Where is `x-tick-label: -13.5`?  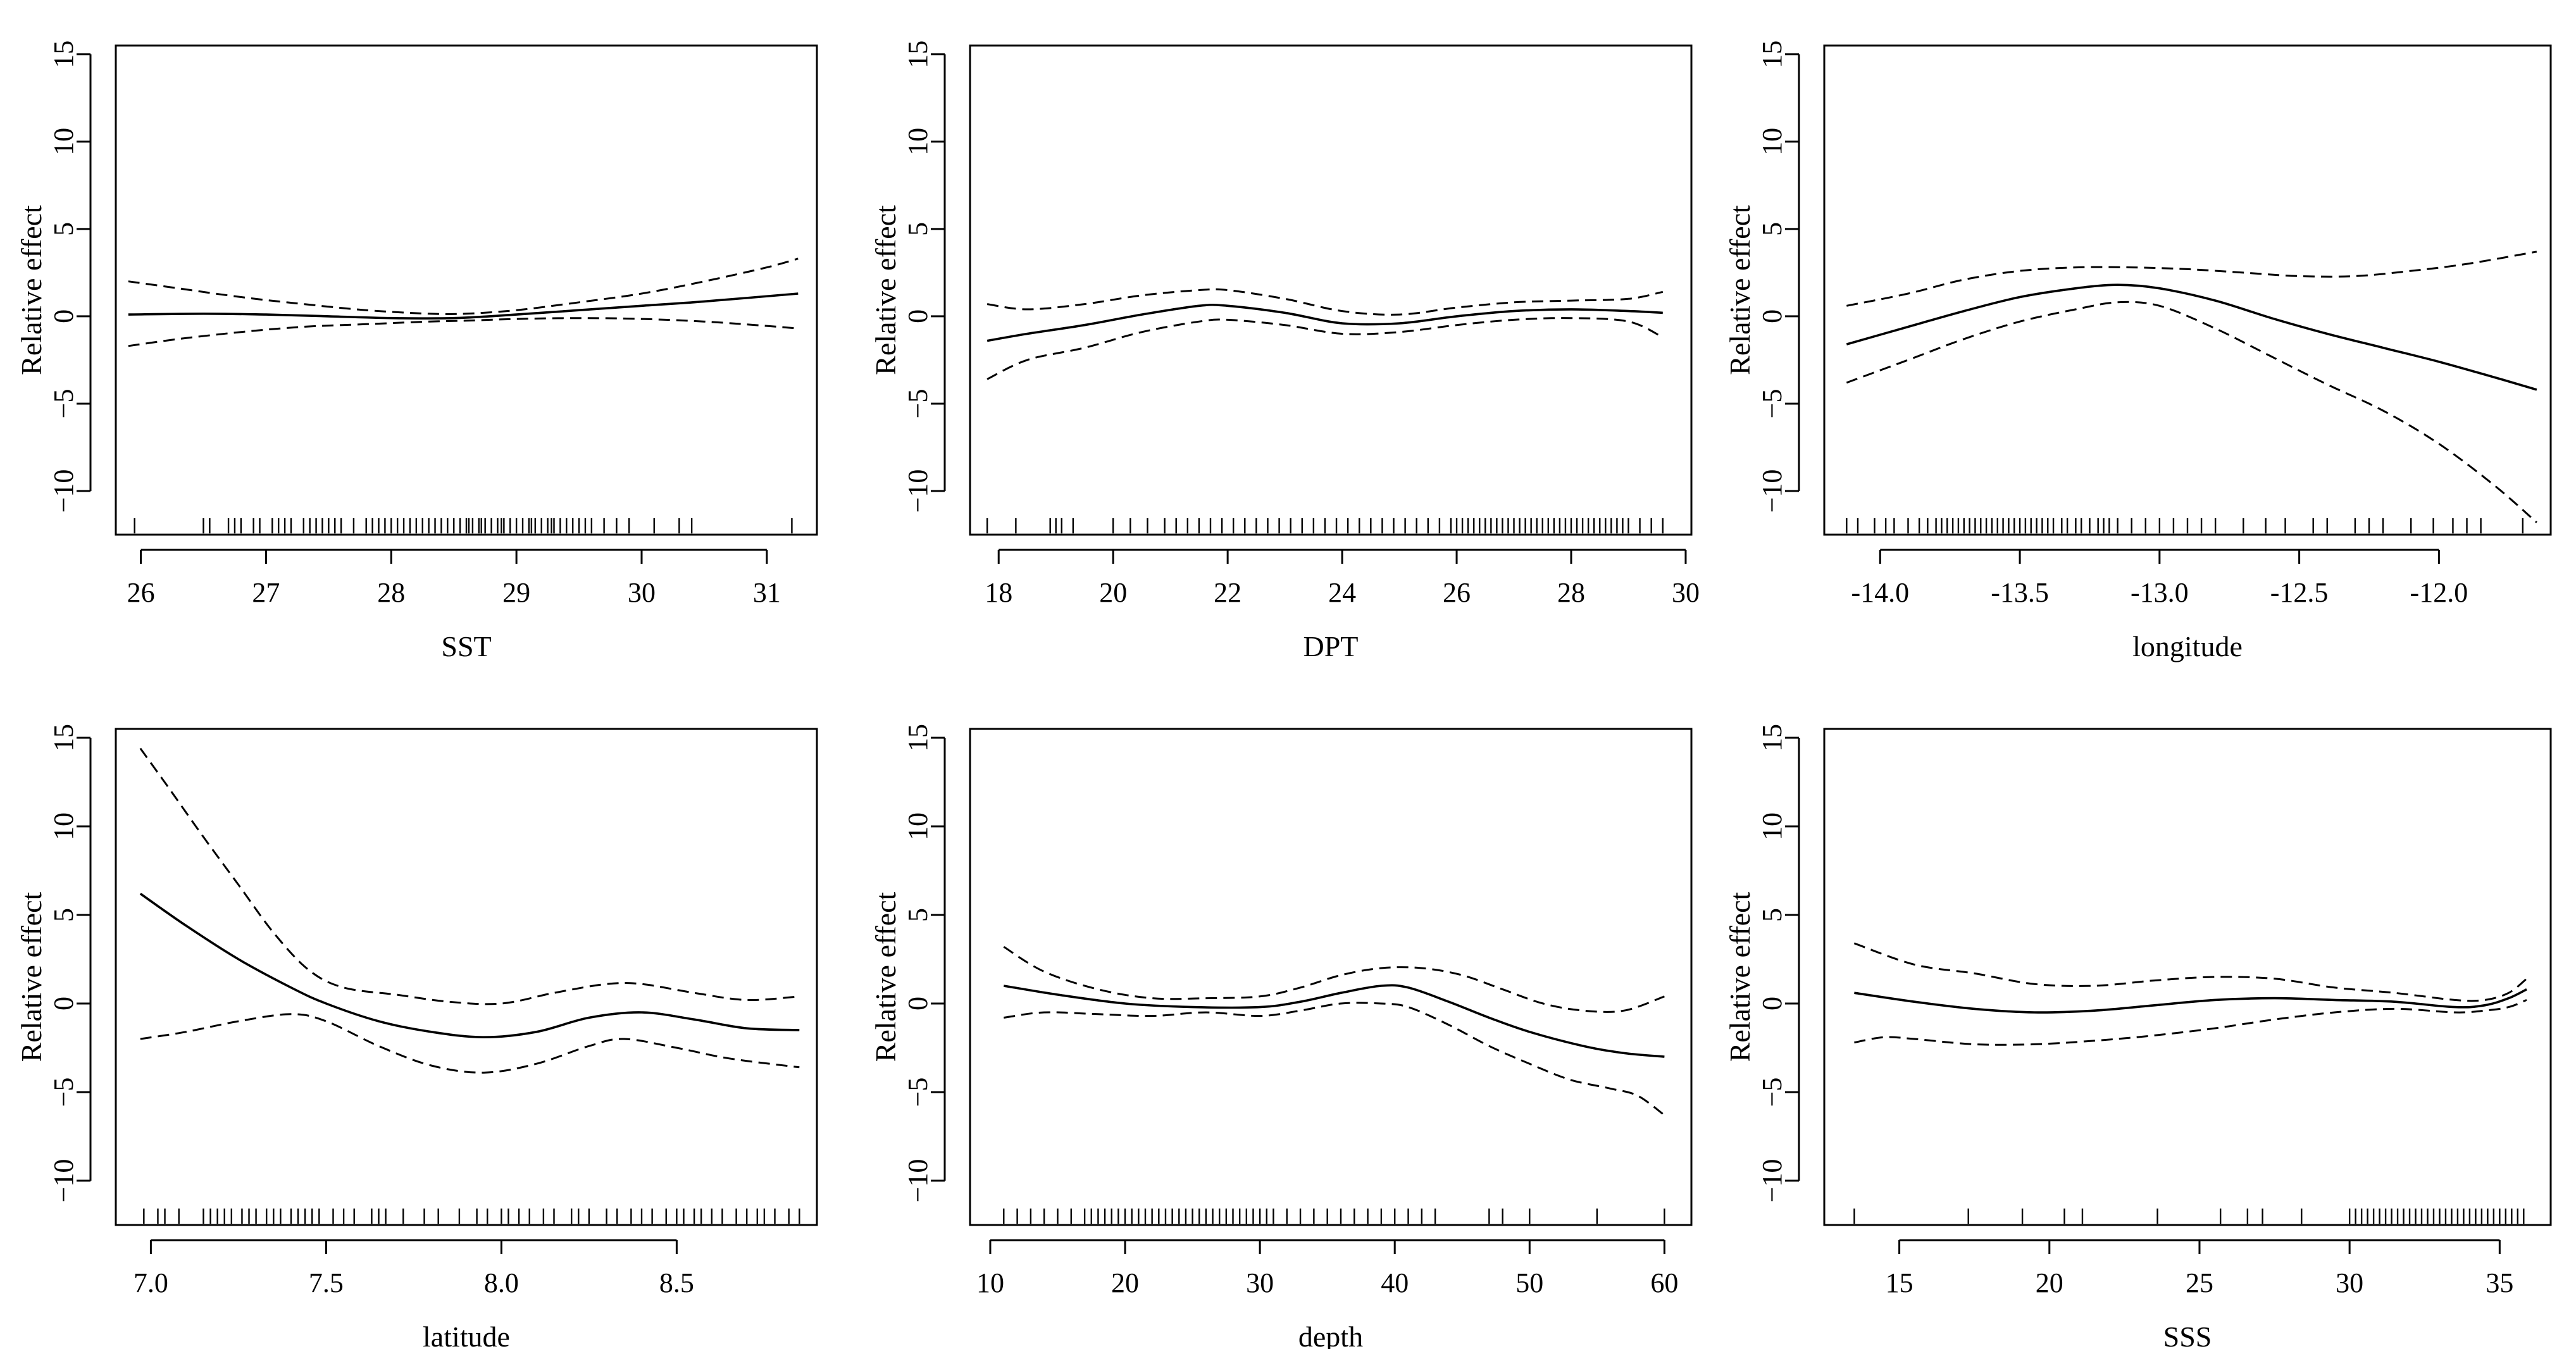
x-tick-label: -13.5 is located at coordinates (2020, 592).